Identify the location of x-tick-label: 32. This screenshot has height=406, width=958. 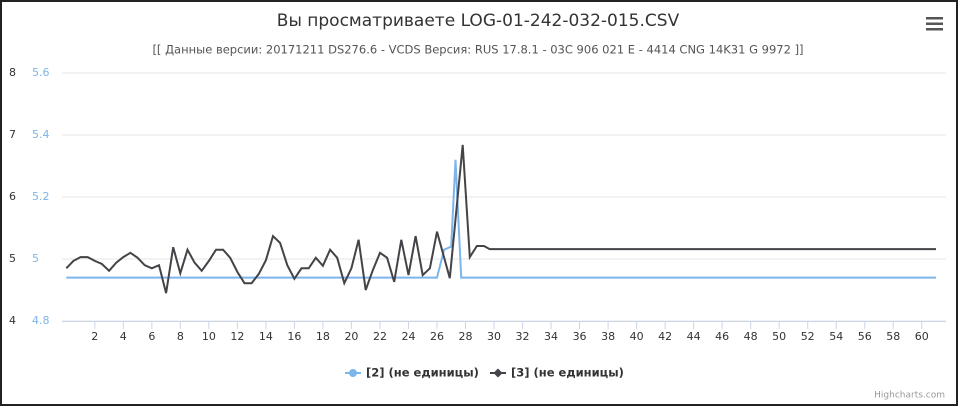
(523, 336).